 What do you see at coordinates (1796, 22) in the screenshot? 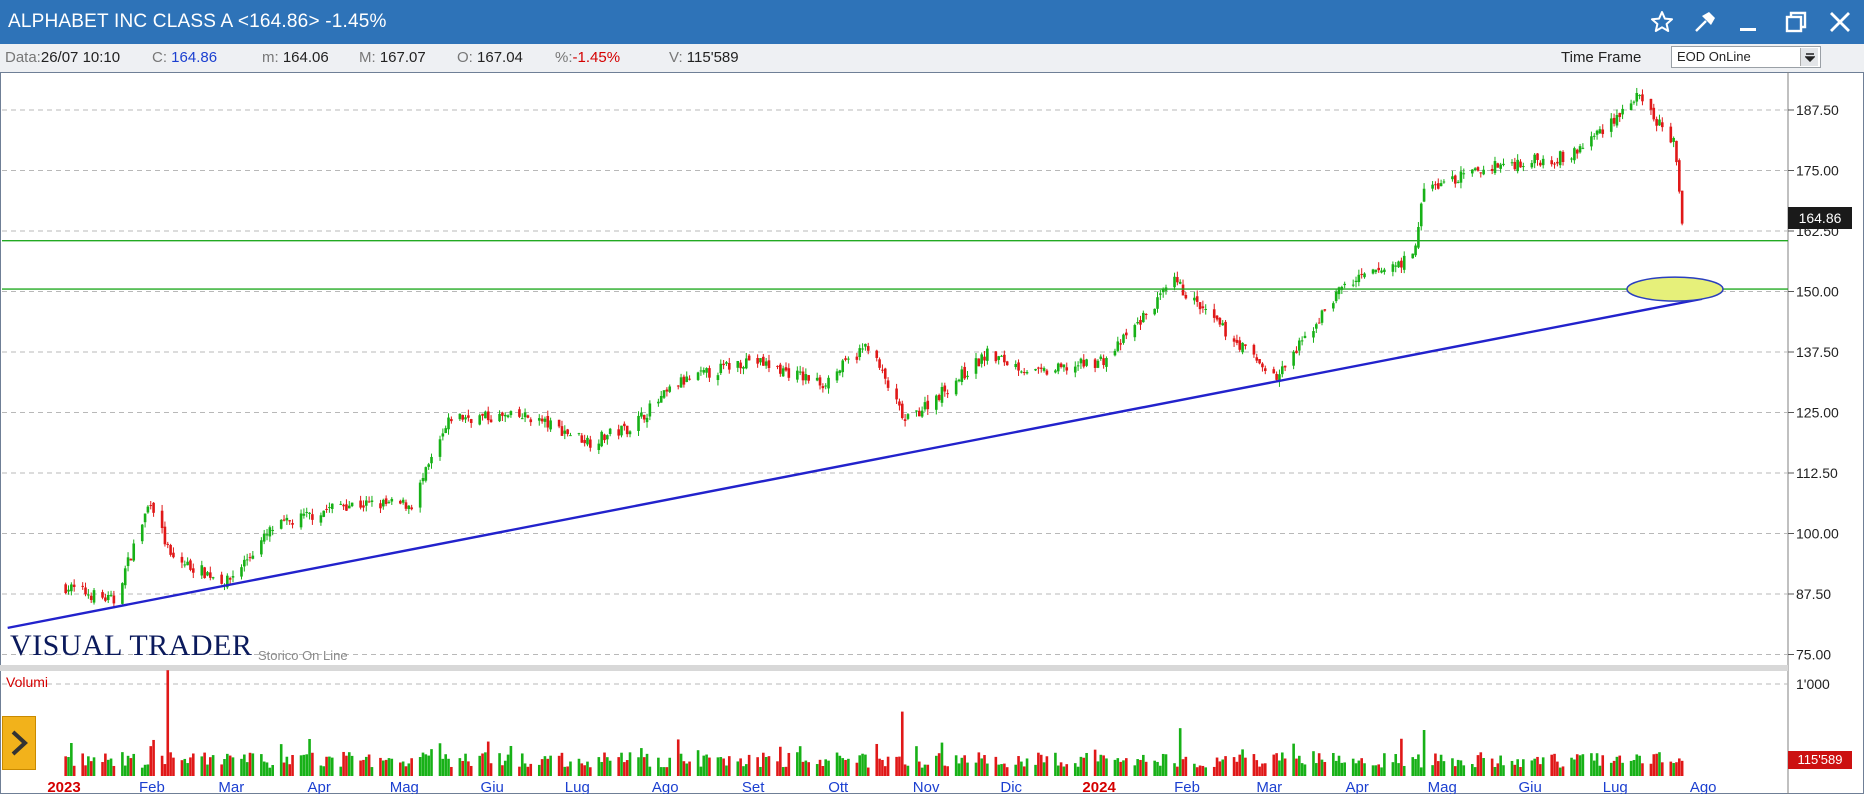
I see `restore-button` at bounding box center [1796, 22].